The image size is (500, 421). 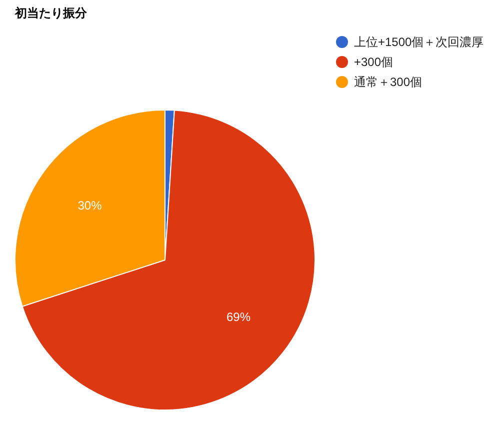 I want to click on data-label: 30%, so click(x=90, y=205).